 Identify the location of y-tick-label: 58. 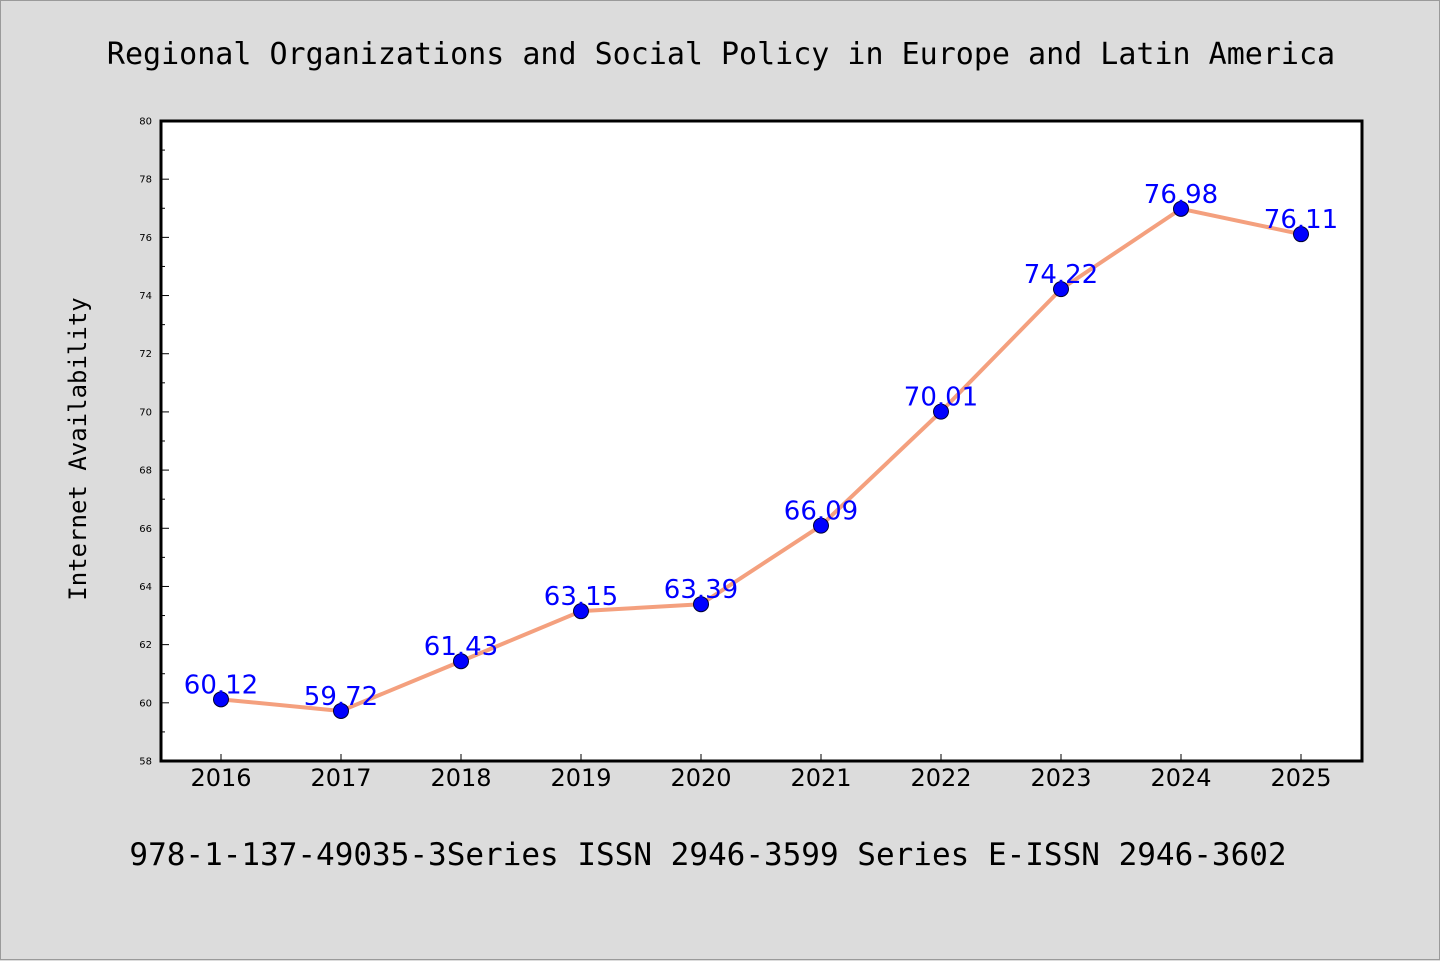
(145, 762).